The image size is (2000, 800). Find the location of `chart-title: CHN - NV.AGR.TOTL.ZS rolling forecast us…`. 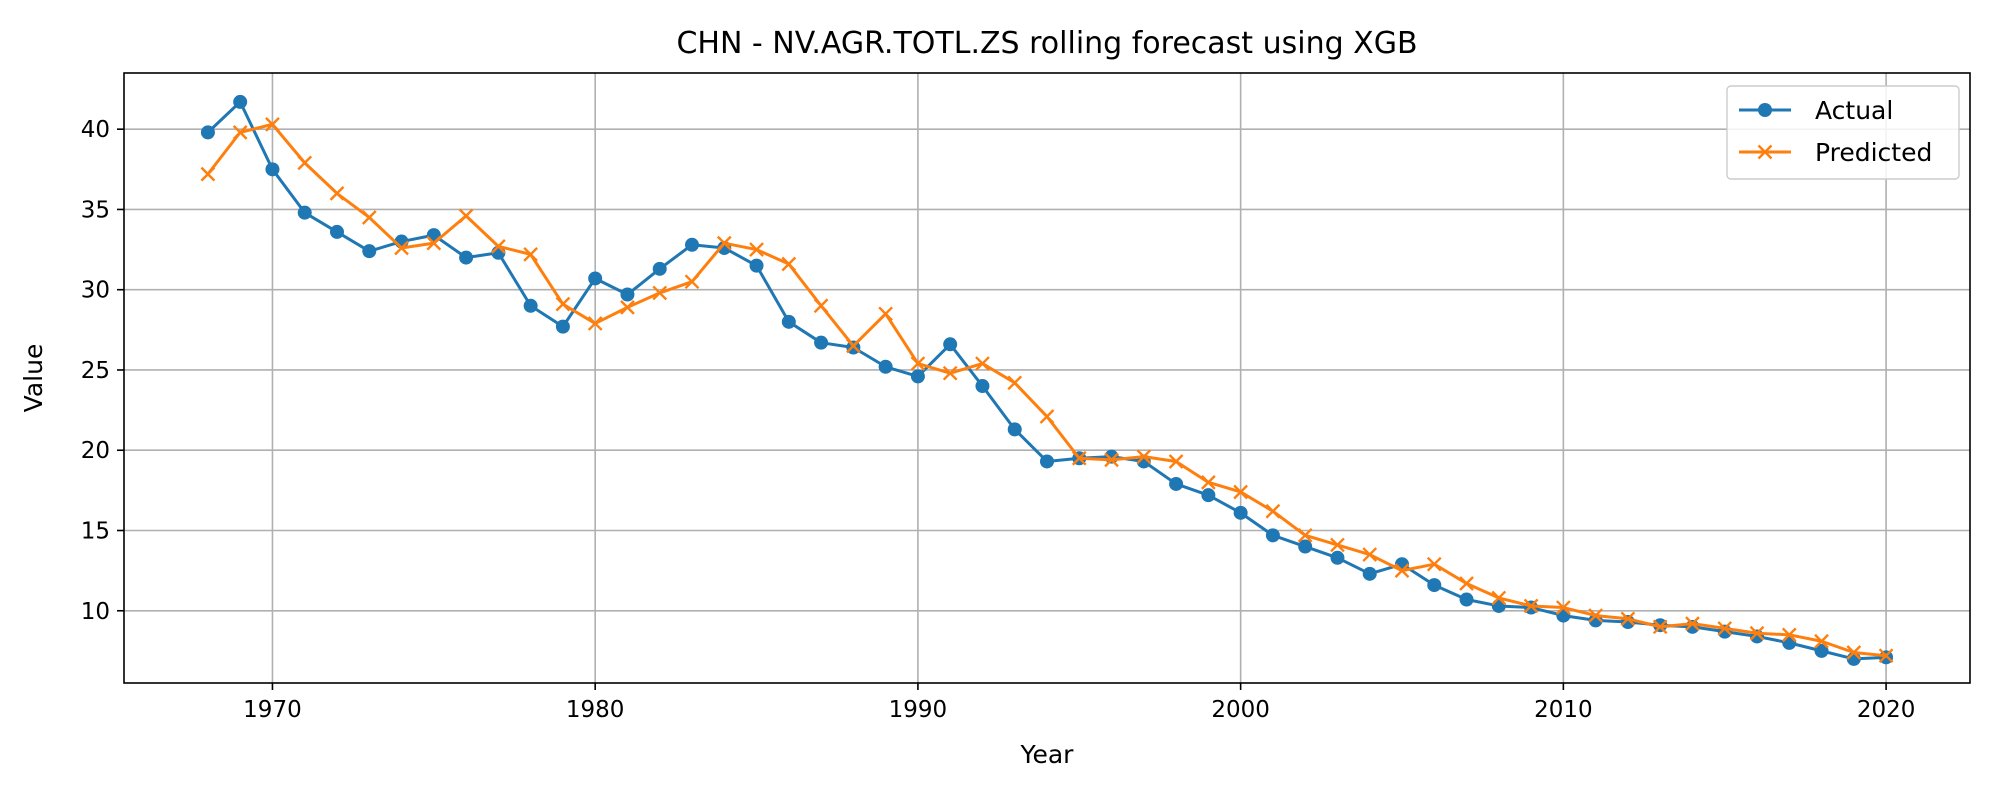

chart-title: CHN - NV.AGR.TOTL.ZS rolling forecast us… is located at coordinates (1046, 43).